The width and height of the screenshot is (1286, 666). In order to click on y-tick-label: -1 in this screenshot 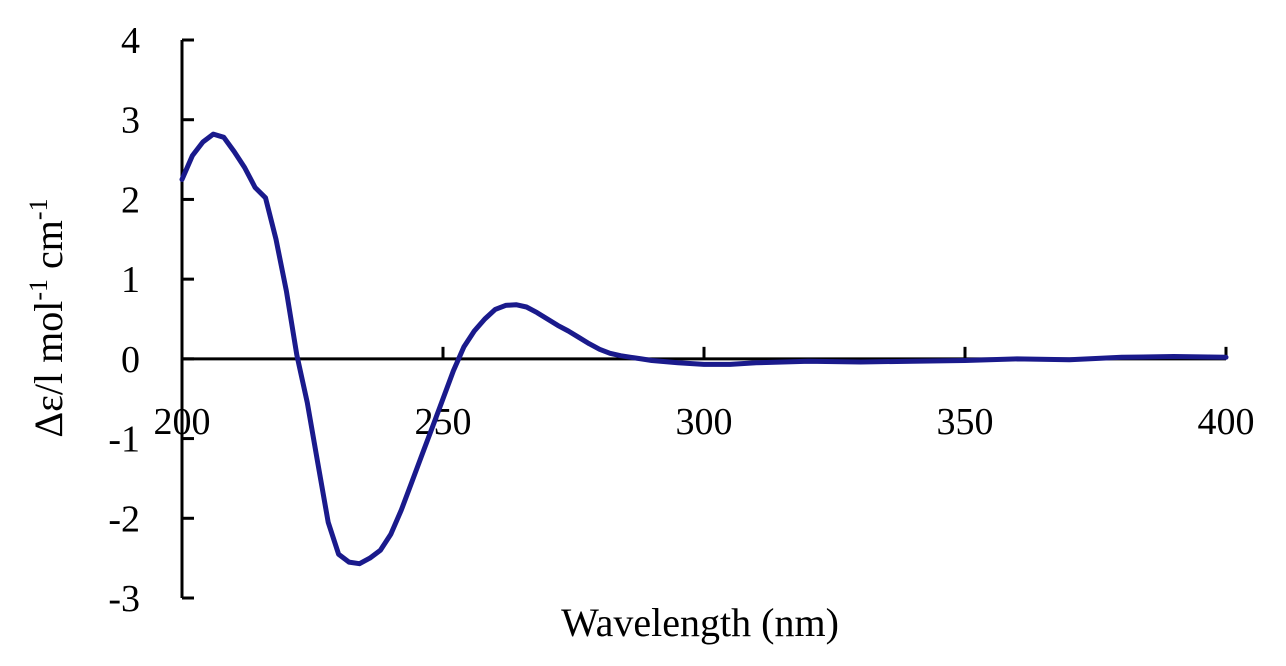, I will do `click(124, 440)`.